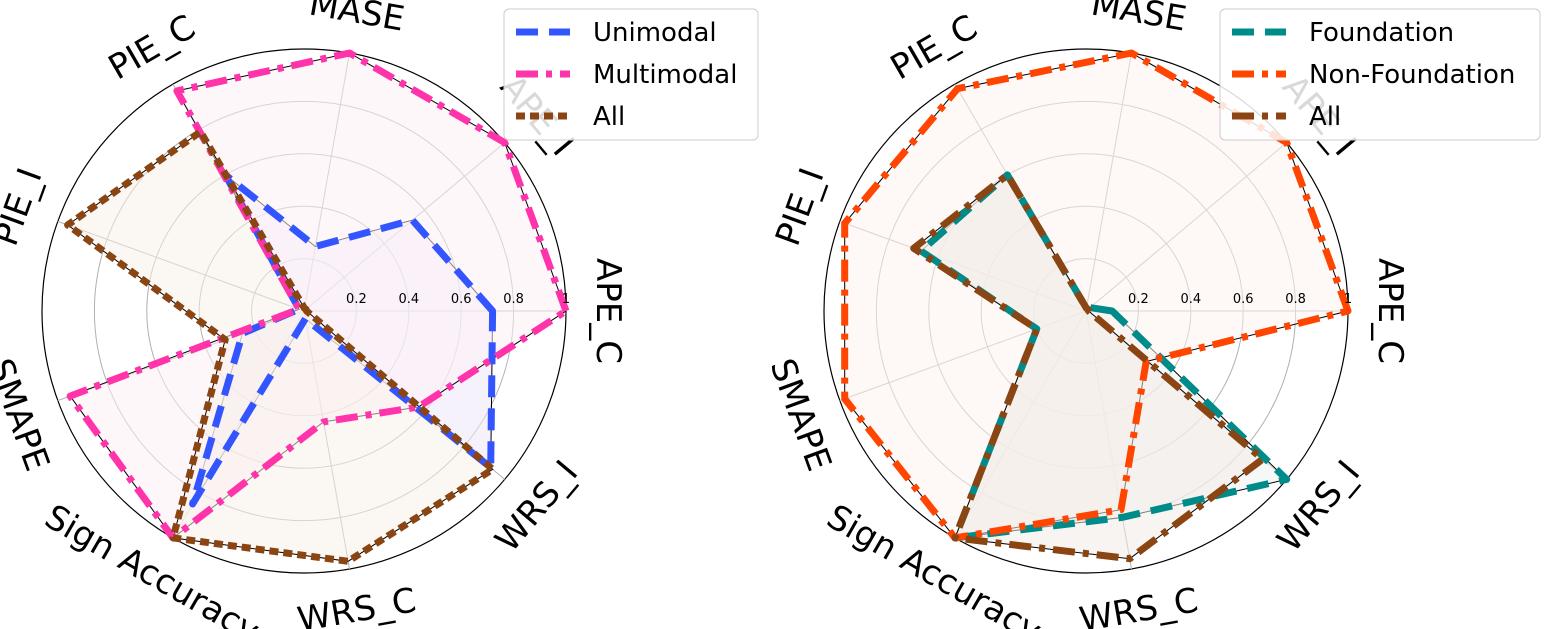 The width and height of the screenshot is (1555, 629). Describe the element at coordinates (1088, 367) in the screenshot. I see `series-line-all` at that location.